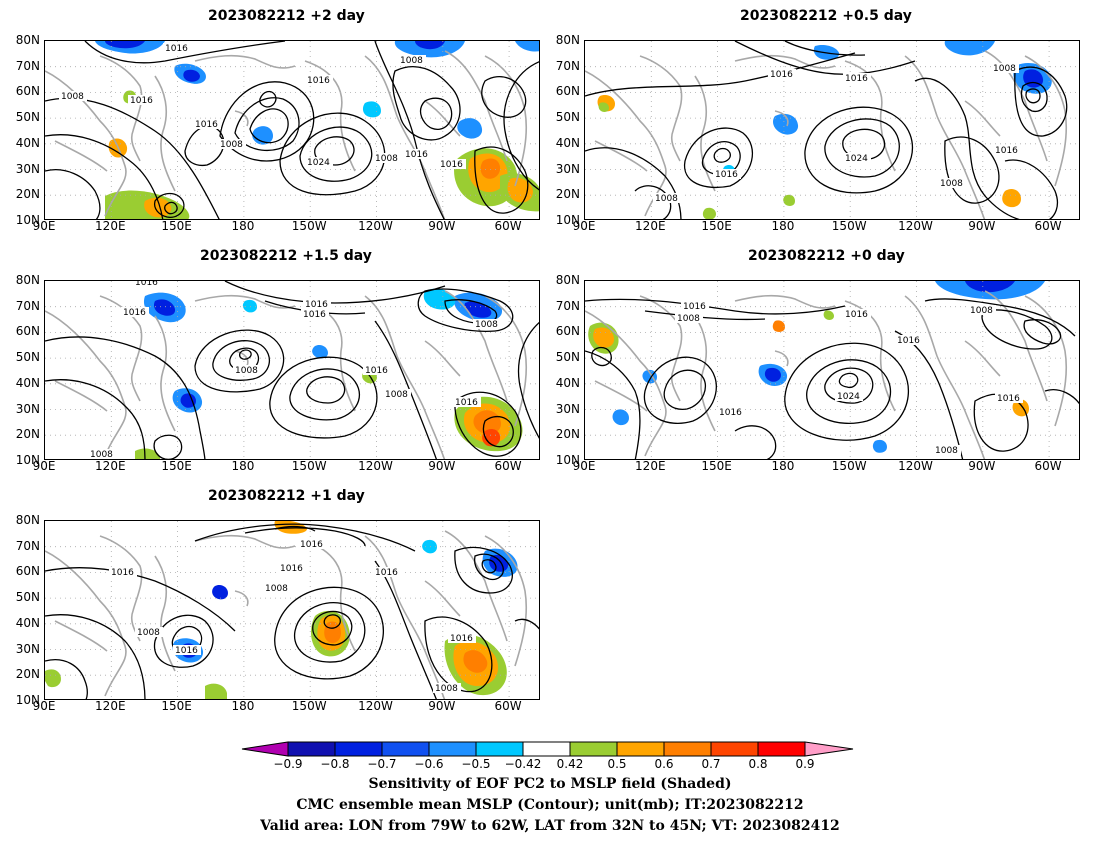 This screenshot has height=850, width=1100. I want to click on lon-tick-label: 120E, so click(650, 226).